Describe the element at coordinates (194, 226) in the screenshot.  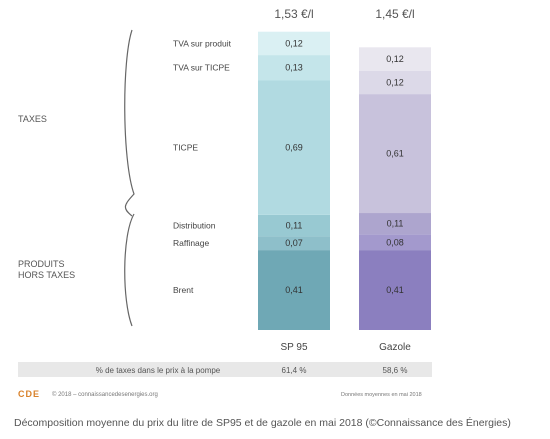
I see `segment-name-distribution: Distribution` at that location.